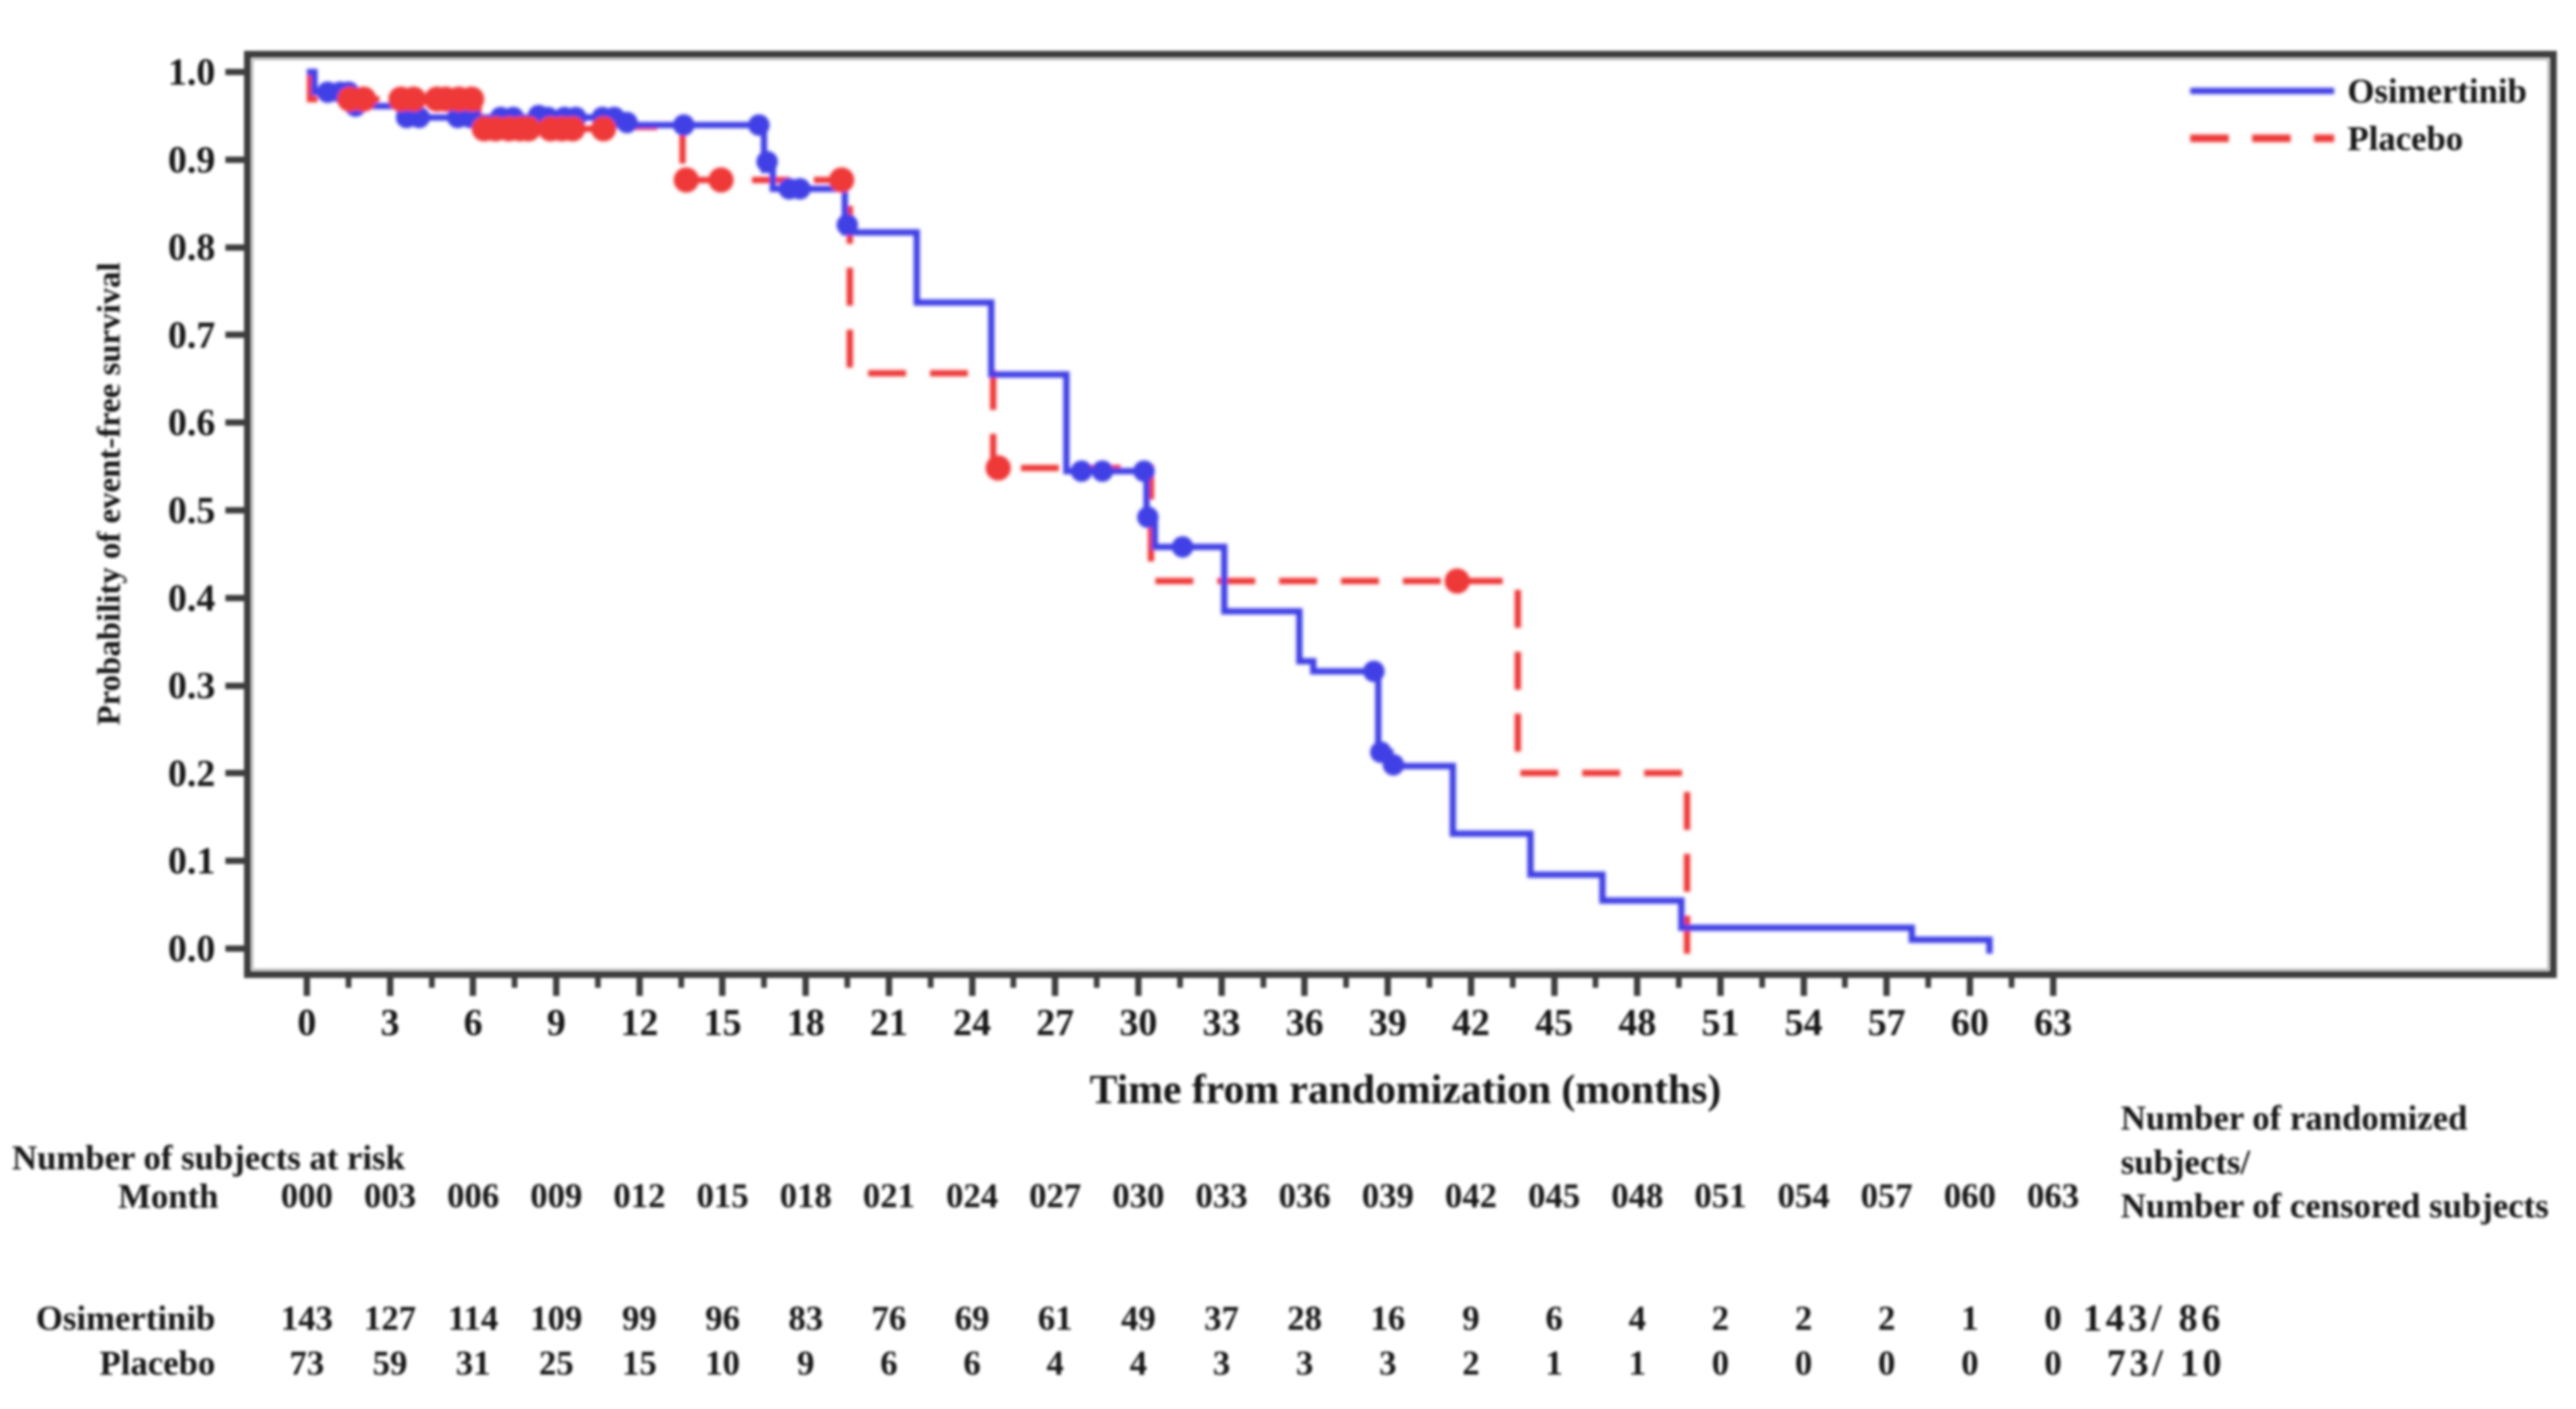  What do you see at coordinates (806, 1318) in the screenshot?
I see `svg-text: 83` at bounding box center [806, 1318].